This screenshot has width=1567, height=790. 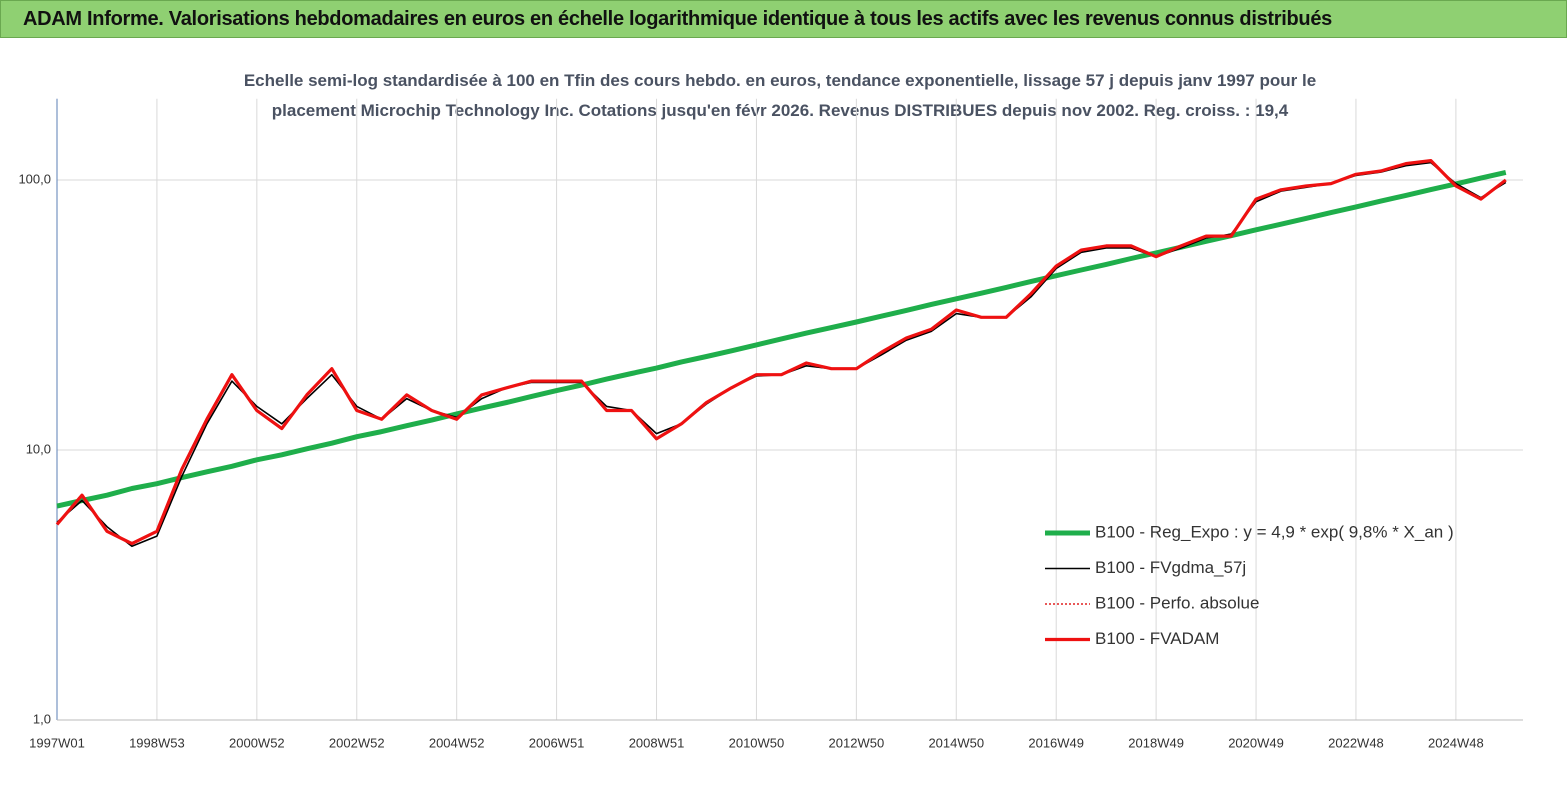 What do you see at coordinates (457, 742) in the screenshot?
I see `x-tick-label: 2004W52` at bounding box center [457, 742].